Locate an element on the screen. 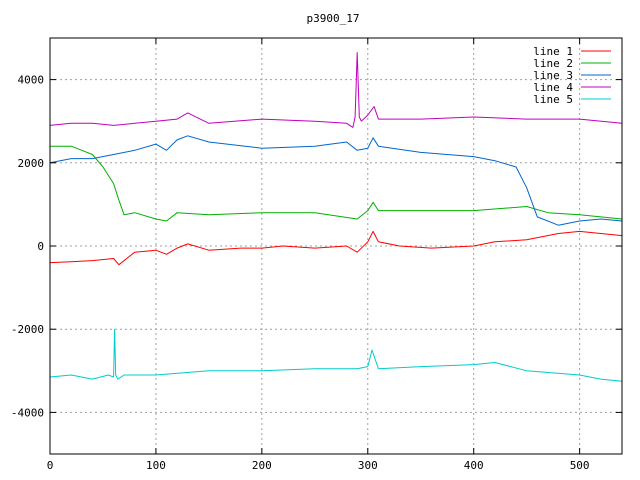  x-tick-label: 400 is located at coordinates (474, 465).